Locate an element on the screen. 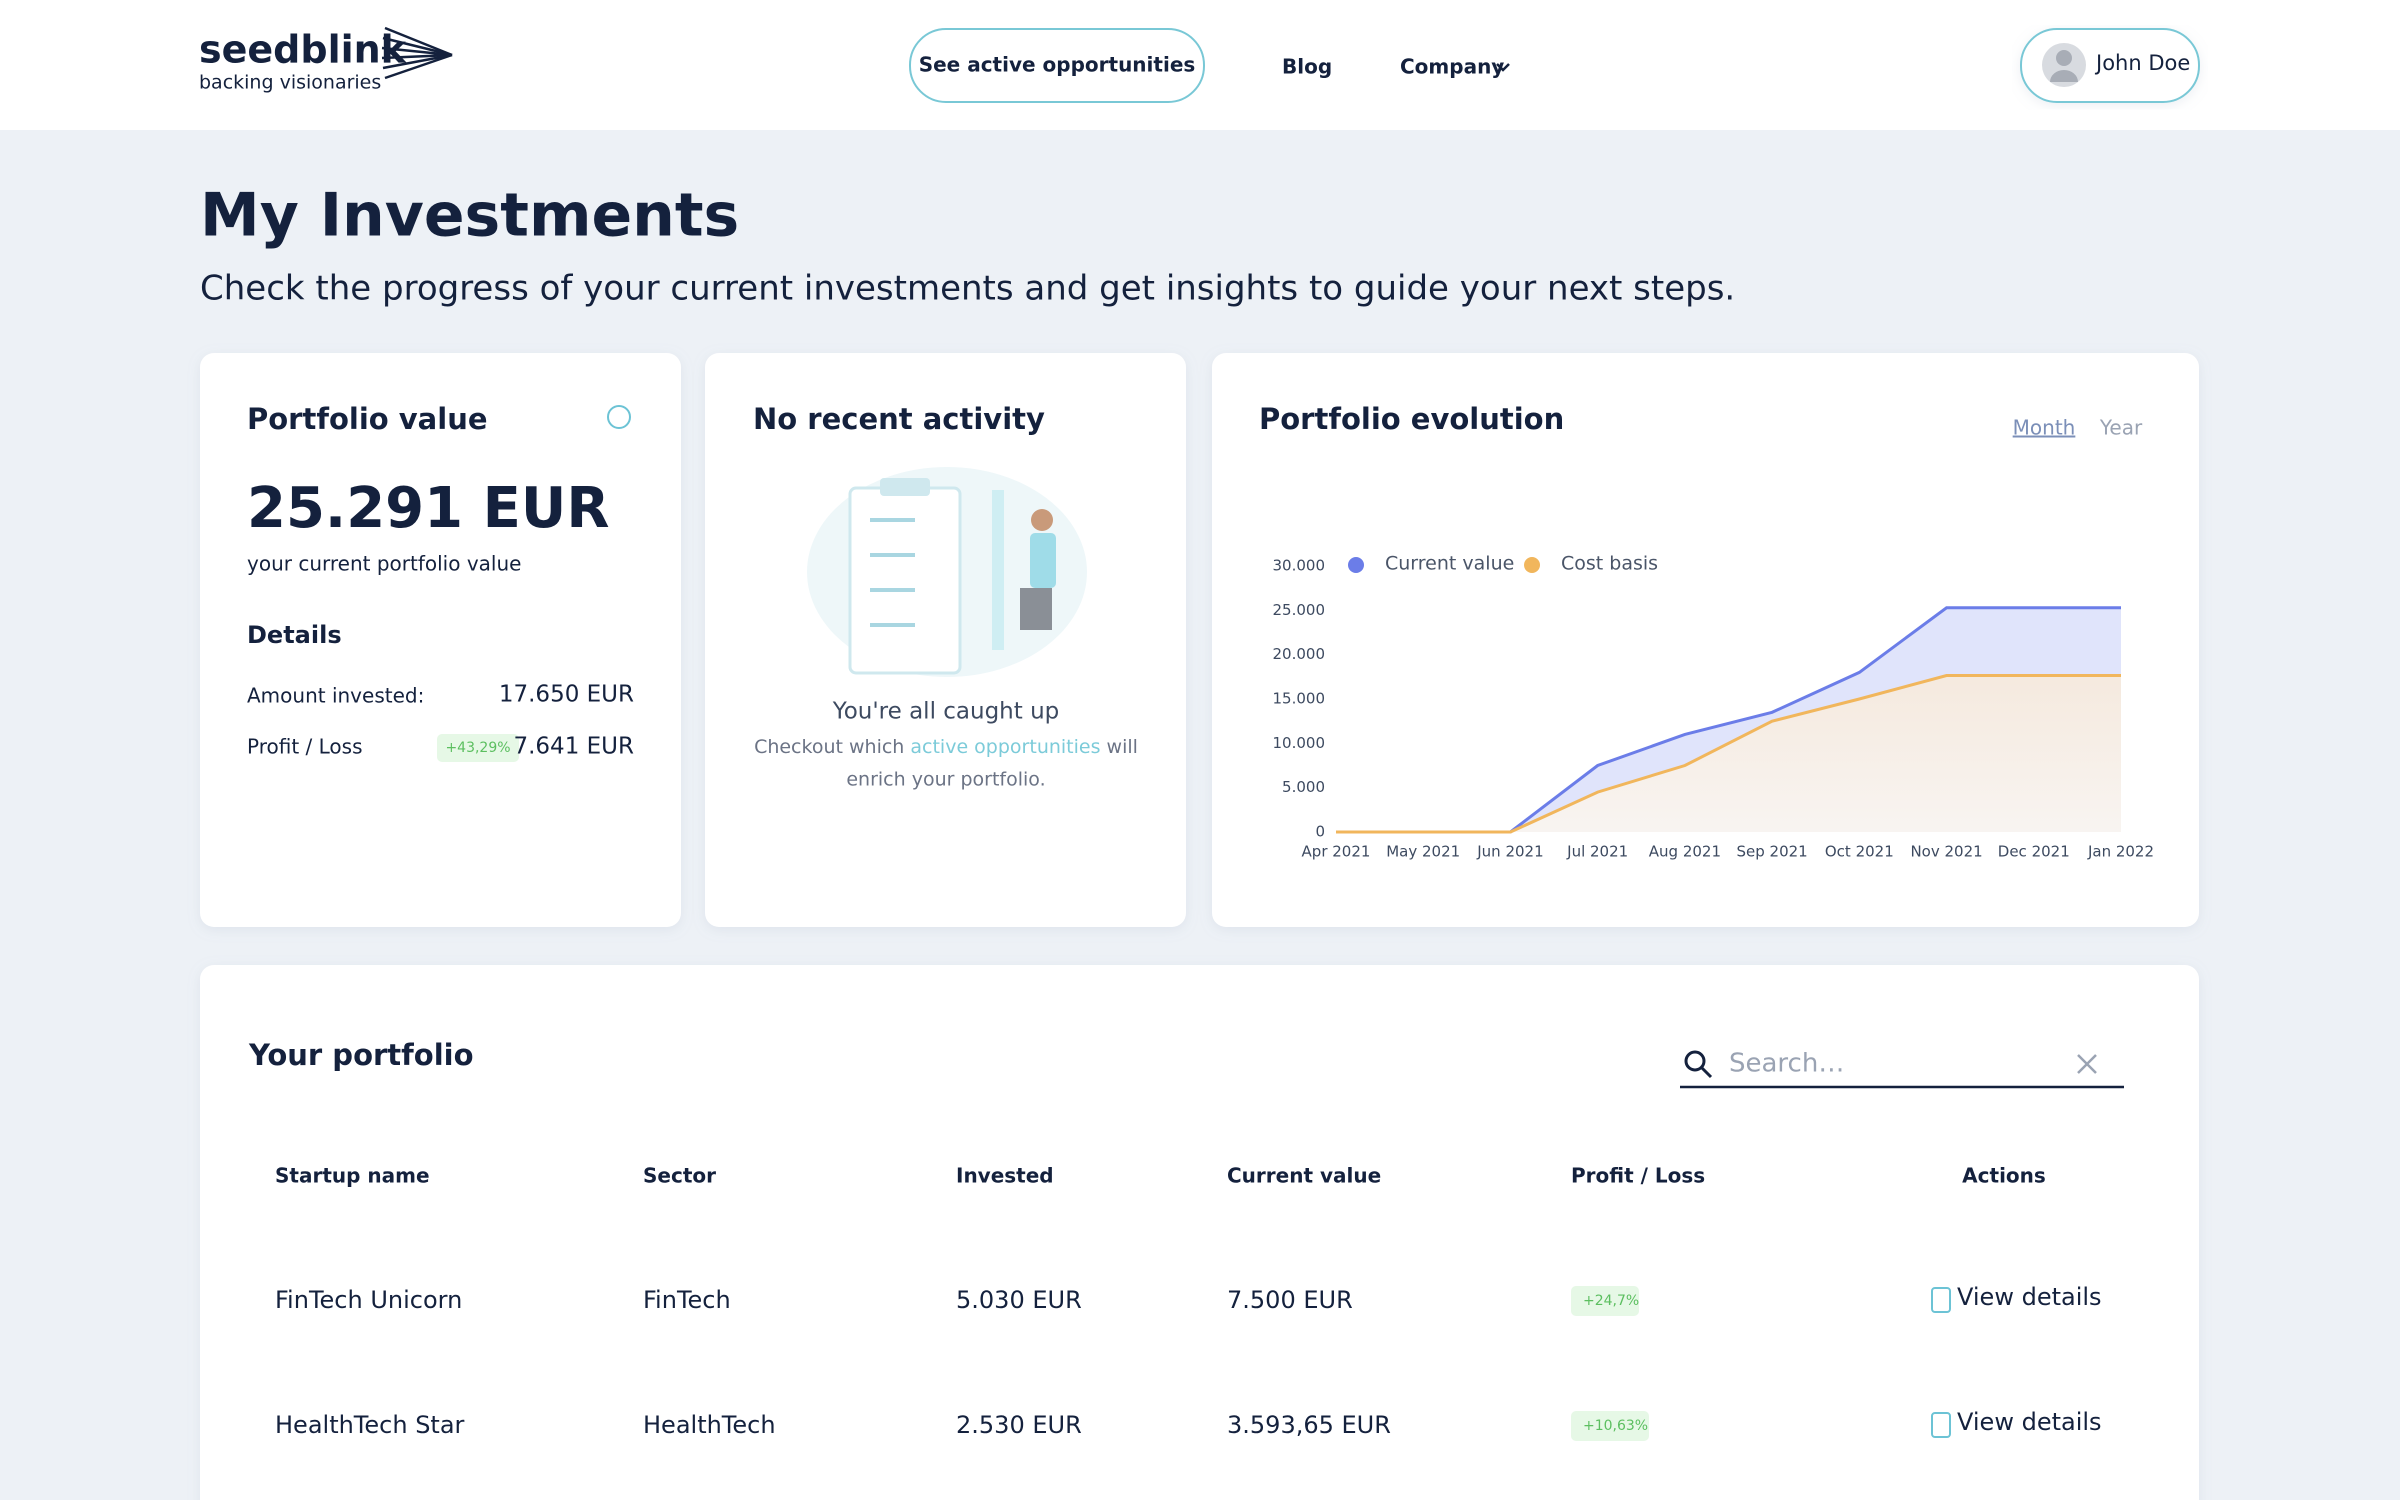 This screenshot has height=1500, width=2400. profit-badge-text: +24,7% is located at coordinates (1611, 1301).